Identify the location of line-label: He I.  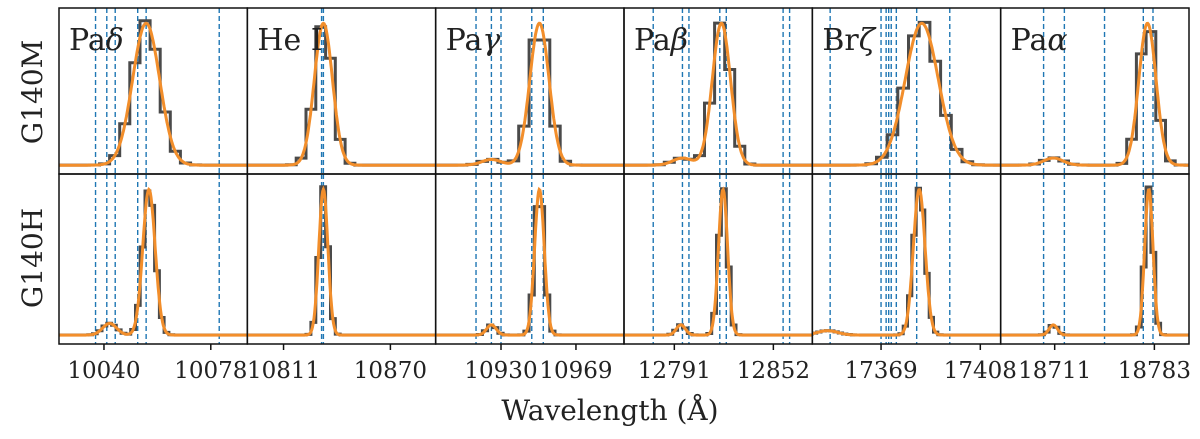
(289, 40).